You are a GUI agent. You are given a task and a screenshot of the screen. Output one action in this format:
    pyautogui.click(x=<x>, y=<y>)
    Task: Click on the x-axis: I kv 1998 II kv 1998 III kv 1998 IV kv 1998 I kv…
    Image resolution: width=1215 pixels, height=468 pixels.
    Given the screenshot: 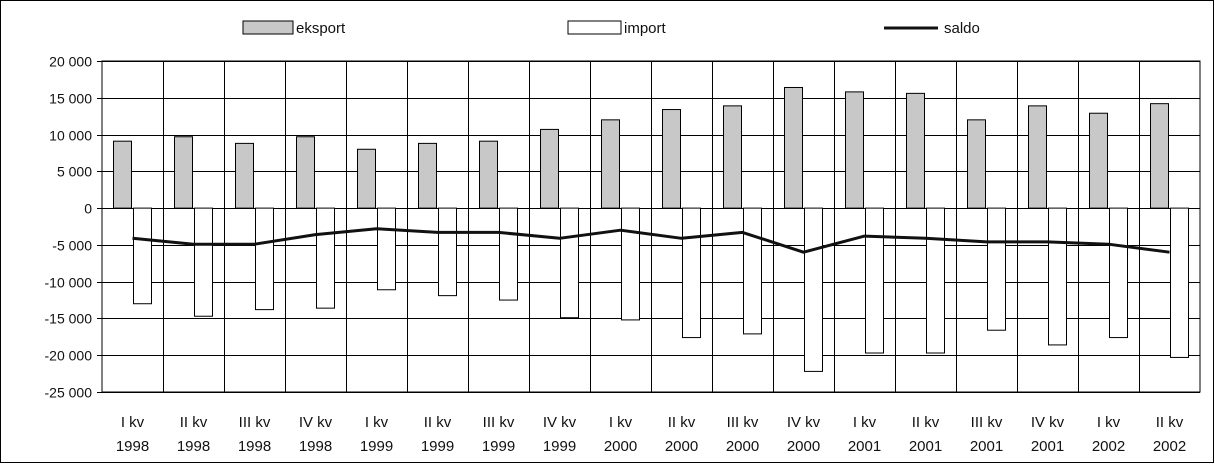 What is the action you would take?
    pyautogui.click(x=651, y=434)
    